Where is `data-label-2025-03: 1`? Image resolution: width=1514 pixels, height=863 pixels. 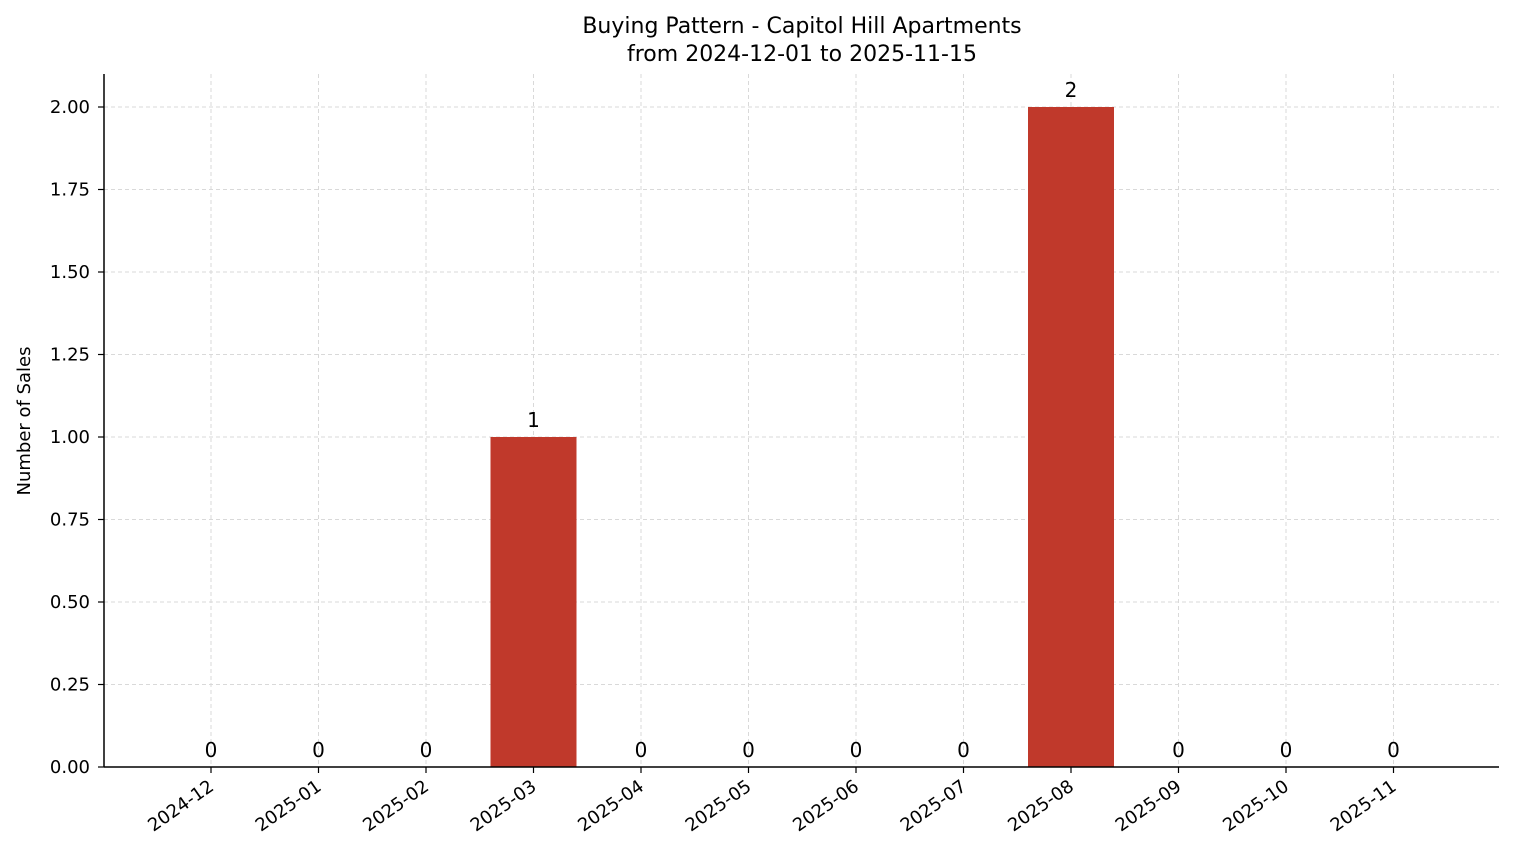 data-label-2025-03: 1 is located at coordinates (533, 420).